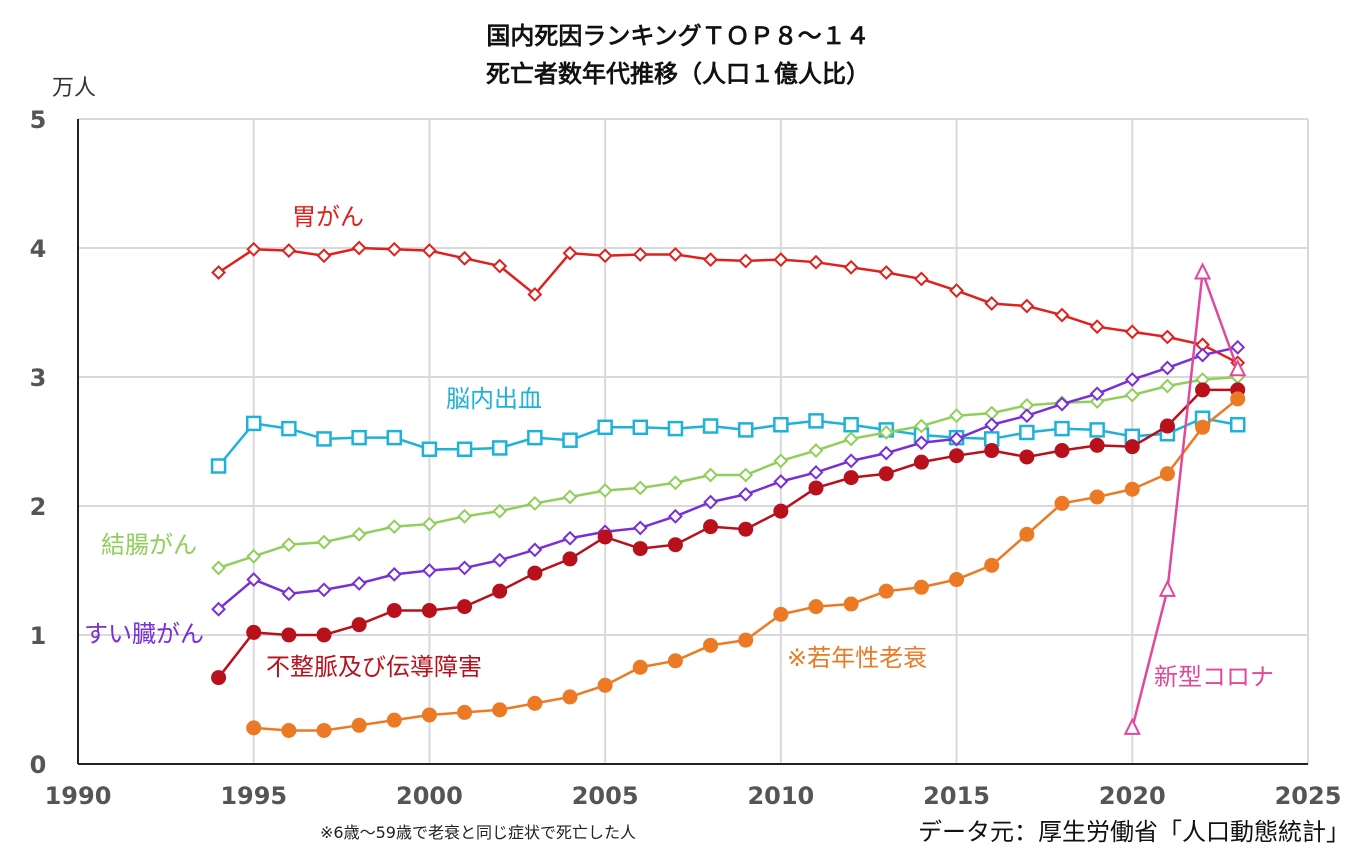 This screenshot has height=852, width=1357. What do you see at coordinates (1214, 677) in the screenshot?
I see `series-label-6: 新型コロナ` at bounding box center [1214, 677].